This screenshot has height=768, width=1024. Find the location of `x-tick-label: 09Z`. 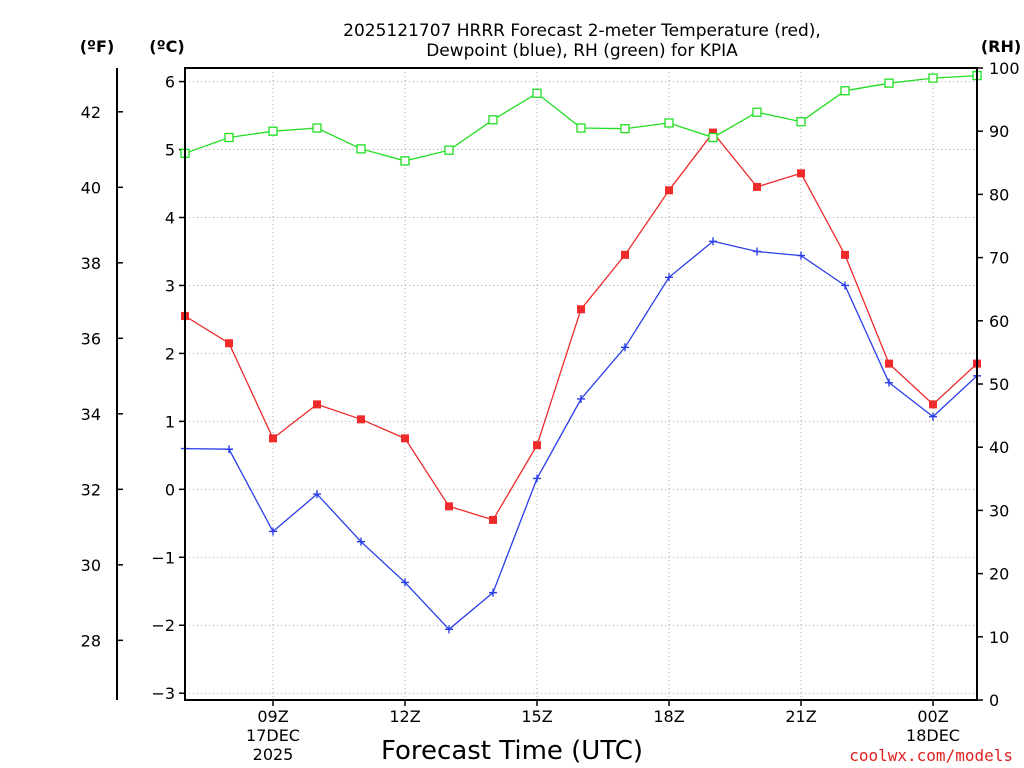

x-tick-label: 09Z is located at coordinates (272, 716).